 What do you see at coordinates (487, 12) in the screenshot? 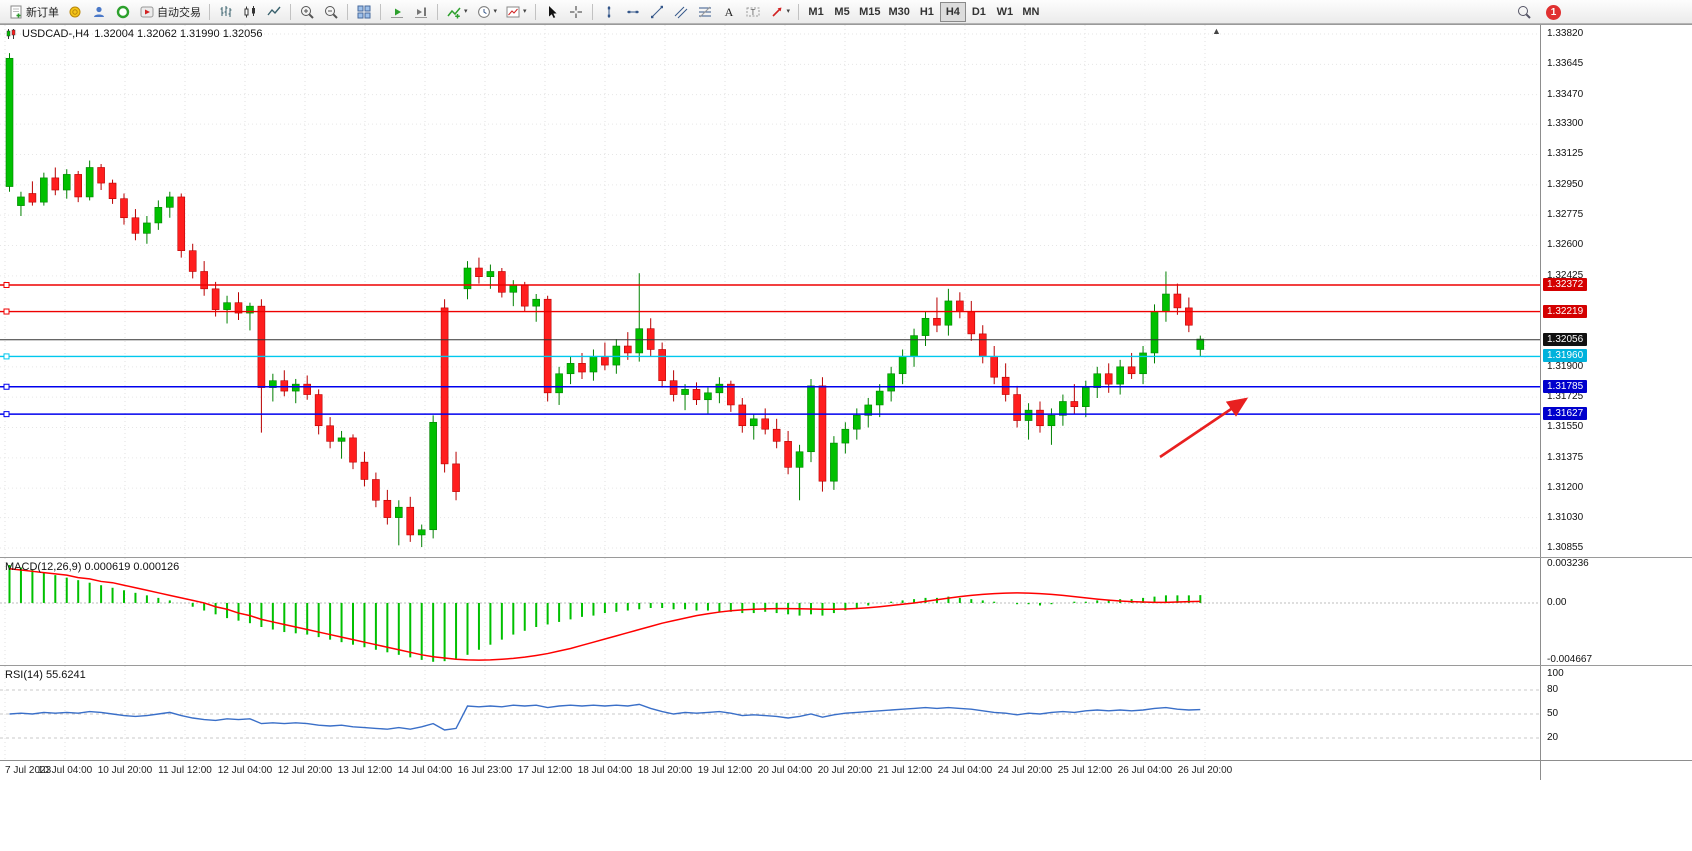
I see `periods-button: ▾` at bounding box center [487, 12].